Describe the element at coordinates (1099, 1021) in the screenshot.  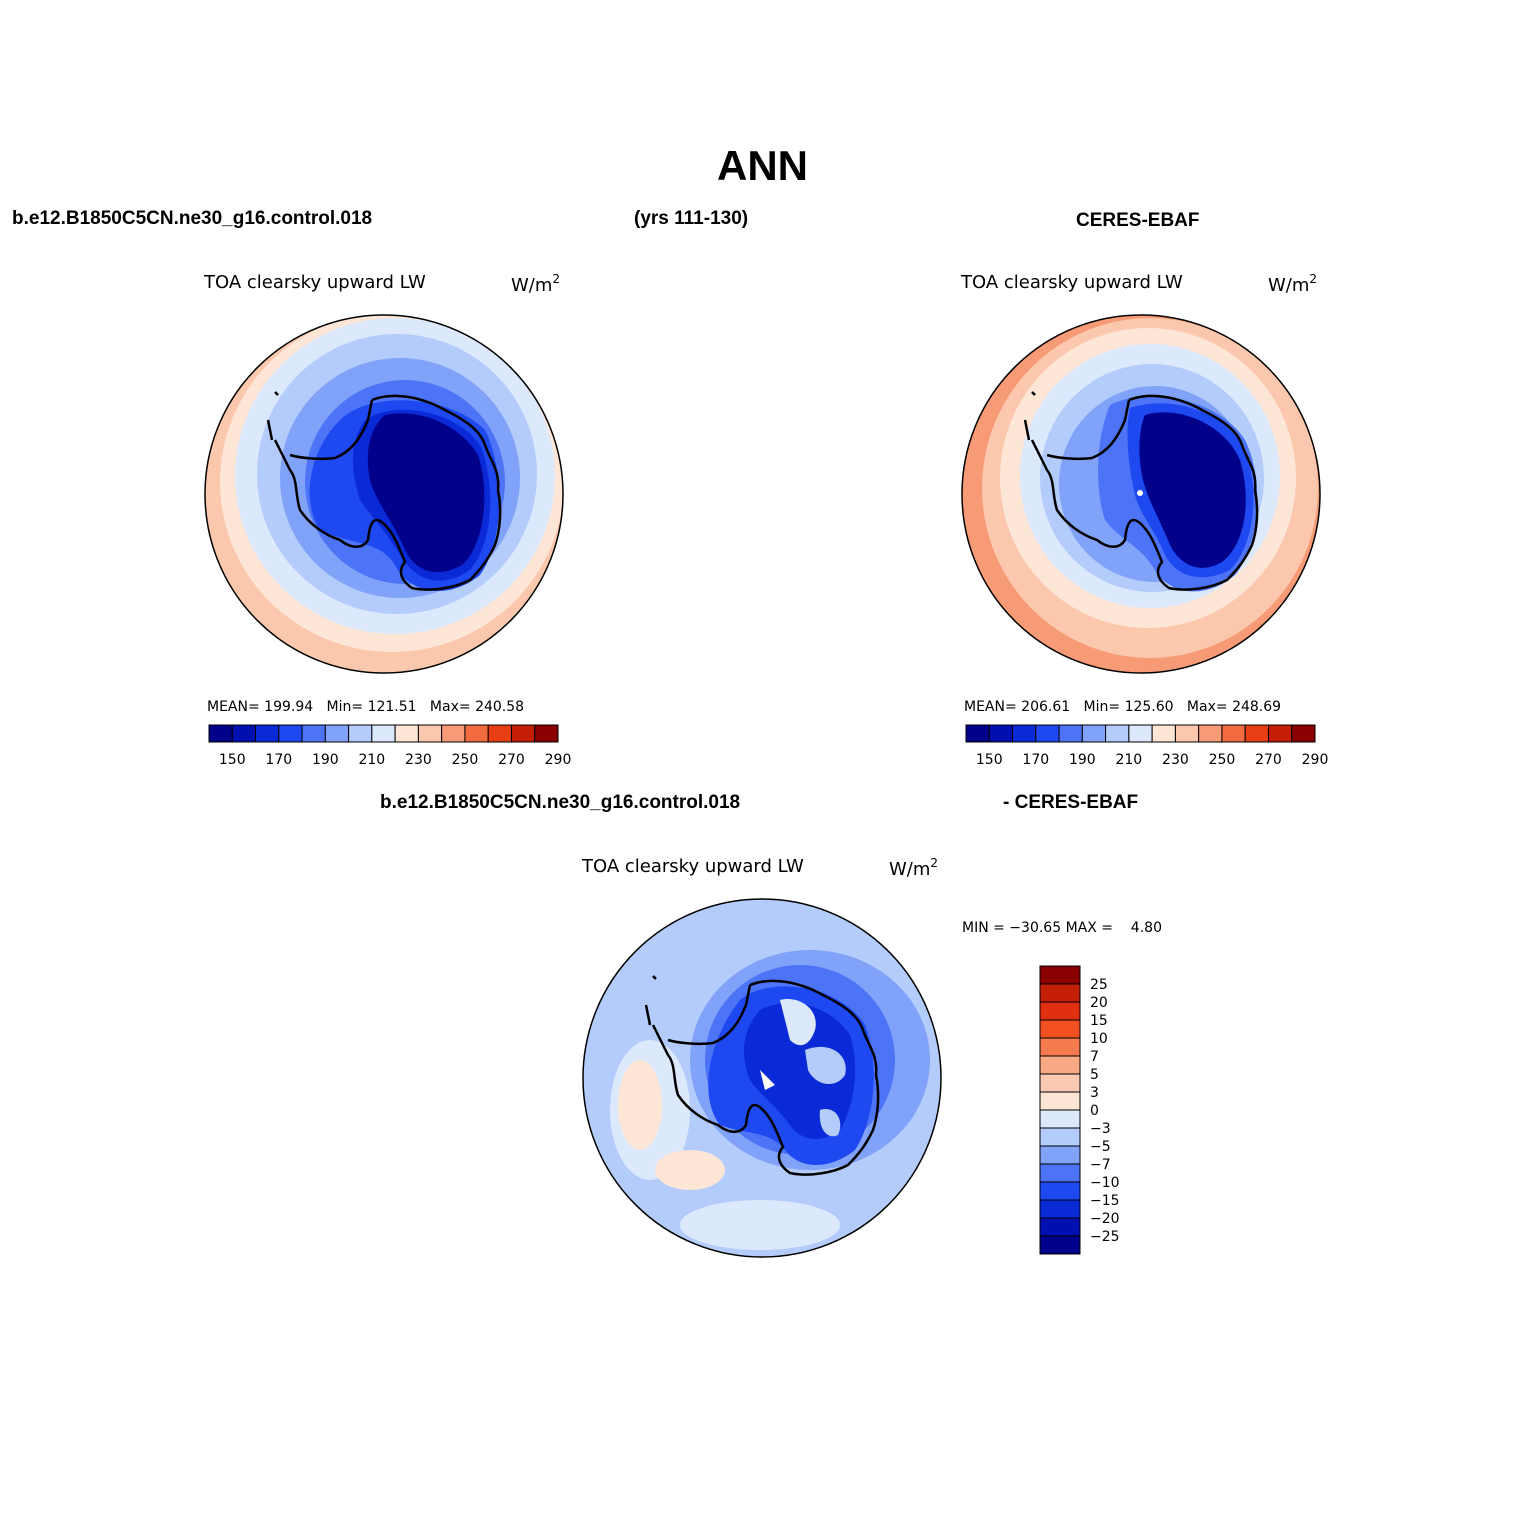
I see `diff-colorbar-tick-label: 15` at that location.